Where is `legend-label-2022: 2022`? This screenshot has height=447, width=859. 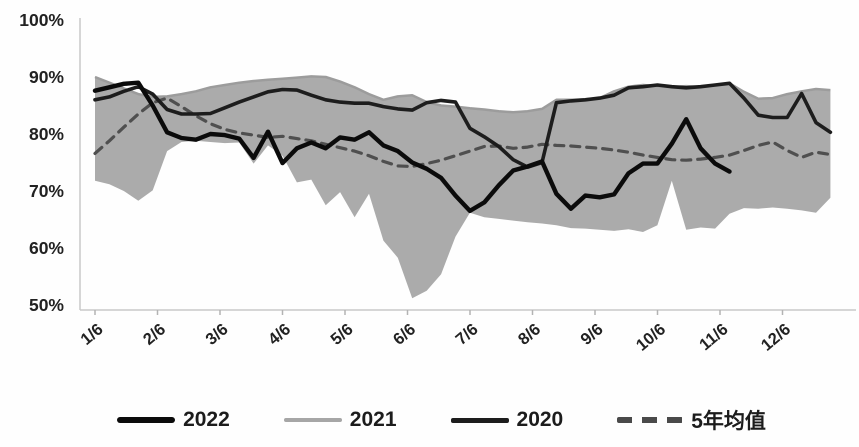 legend-label-2022: 2022 is located at coordinates (206, 419).